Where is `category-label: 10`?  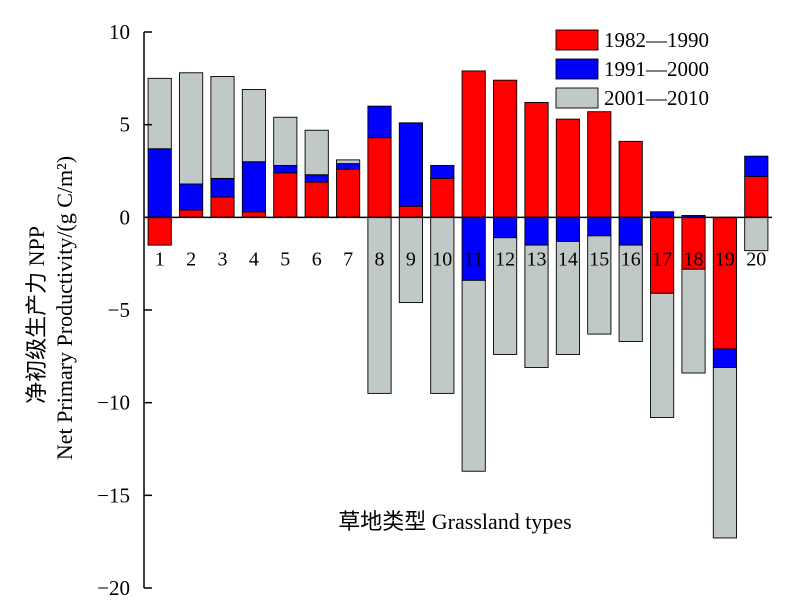 category-label: 10 is located at coordinates (442, 259).